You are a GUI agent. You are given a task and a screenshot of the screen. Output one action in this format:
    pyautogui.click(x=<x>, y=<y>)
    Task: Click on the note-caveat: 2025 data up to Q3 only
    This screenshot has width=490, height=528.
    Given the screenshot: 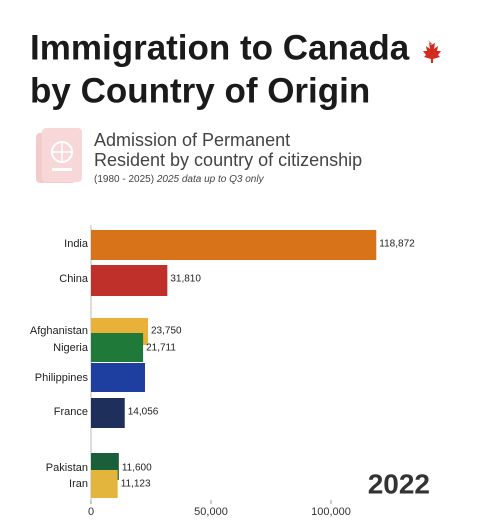 What is the action you would take?
    pyautogui.click(x=210, y=179)
    